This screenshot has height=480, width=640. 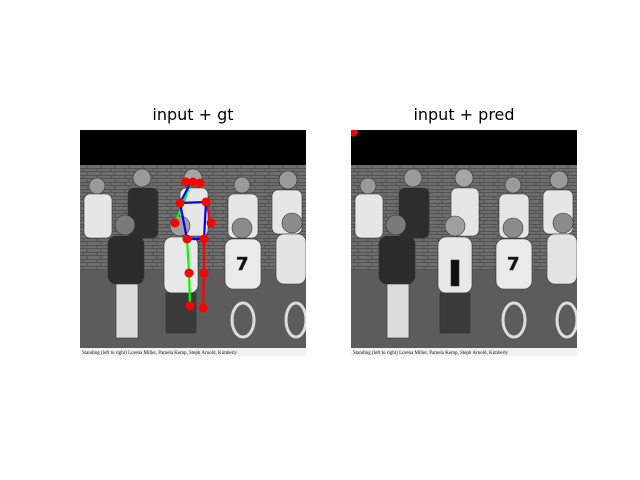 I want to click on pred-keypoint, so click(x=354, y=133).